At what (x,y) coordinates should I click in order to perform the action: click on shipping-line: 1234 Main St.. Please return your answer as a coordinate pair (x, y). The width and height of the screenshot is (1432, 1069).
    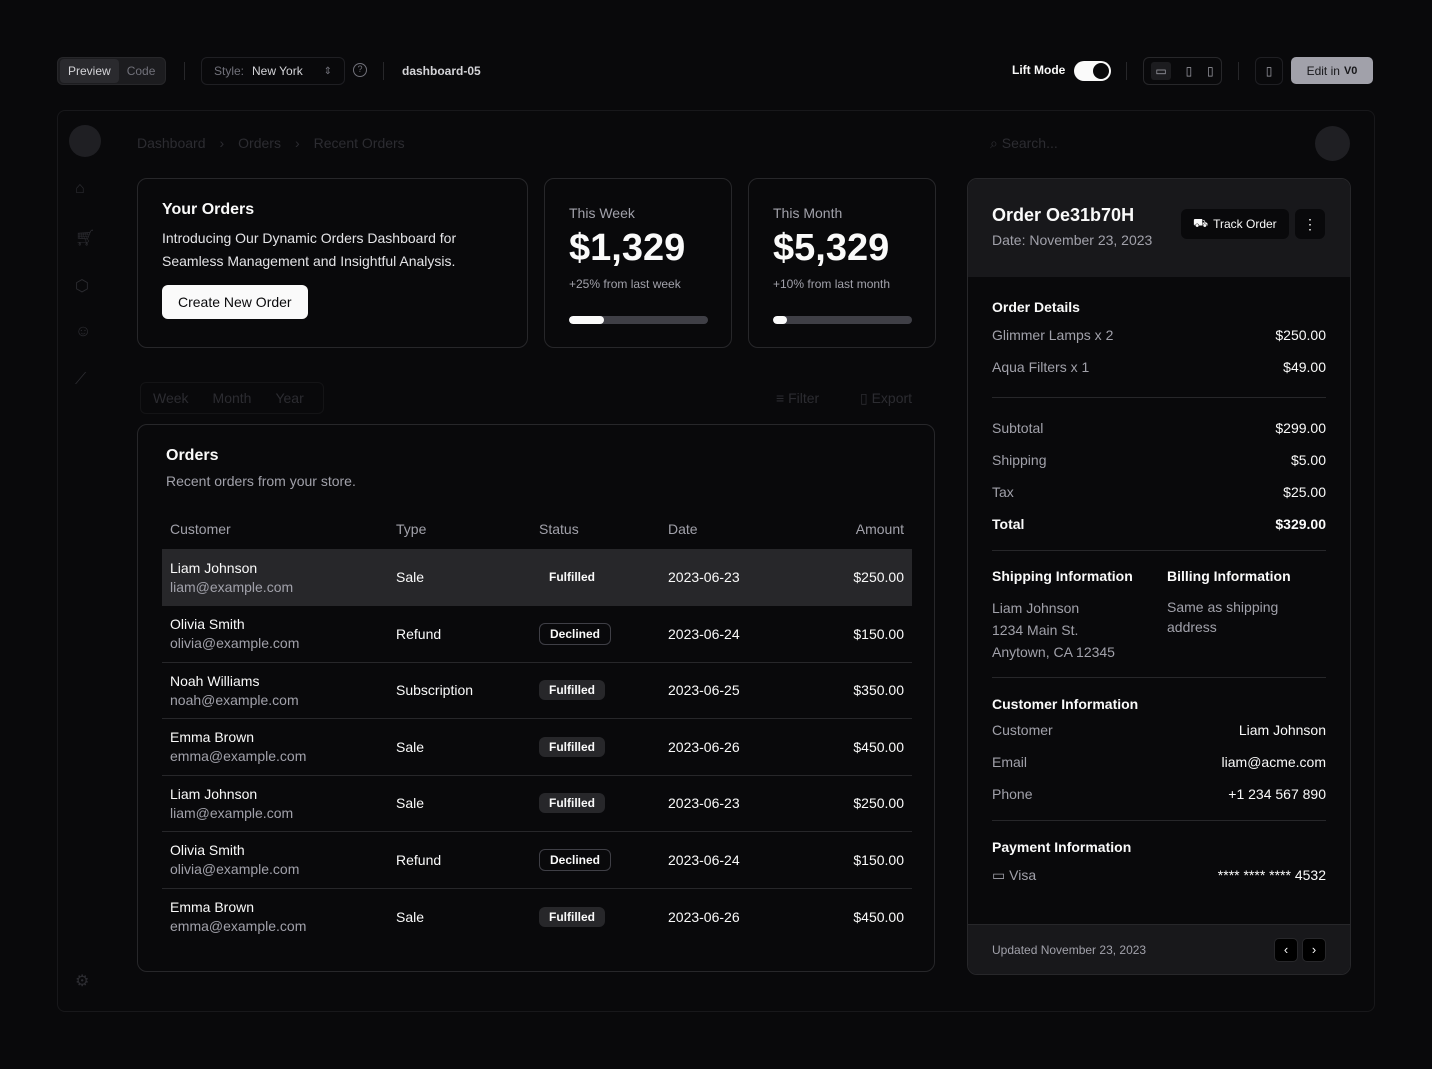
    Looking at the image, I should click on (1035, 630).